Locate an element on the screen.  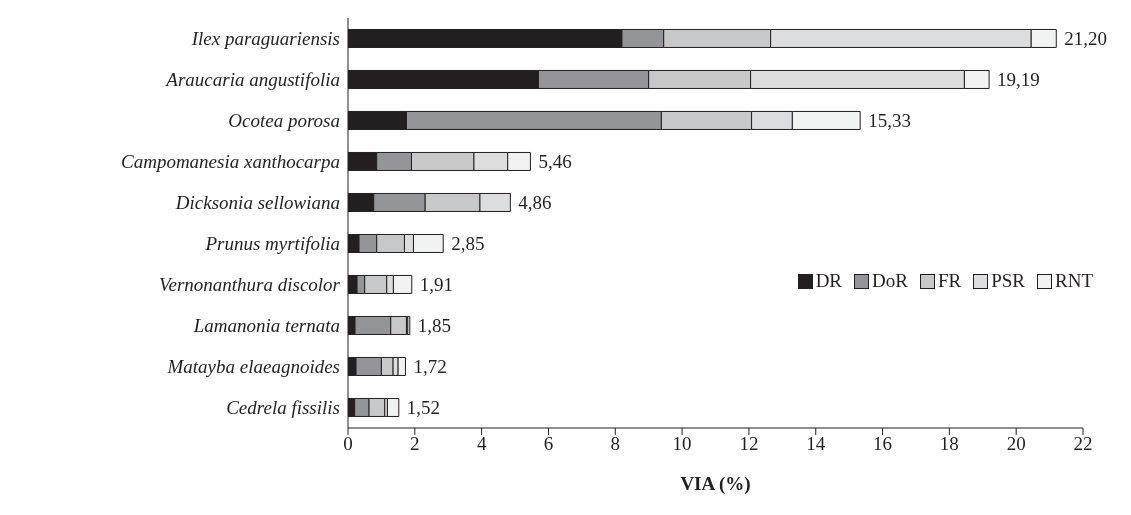
total-label: 15,33 is located at coordinates (889, 120).